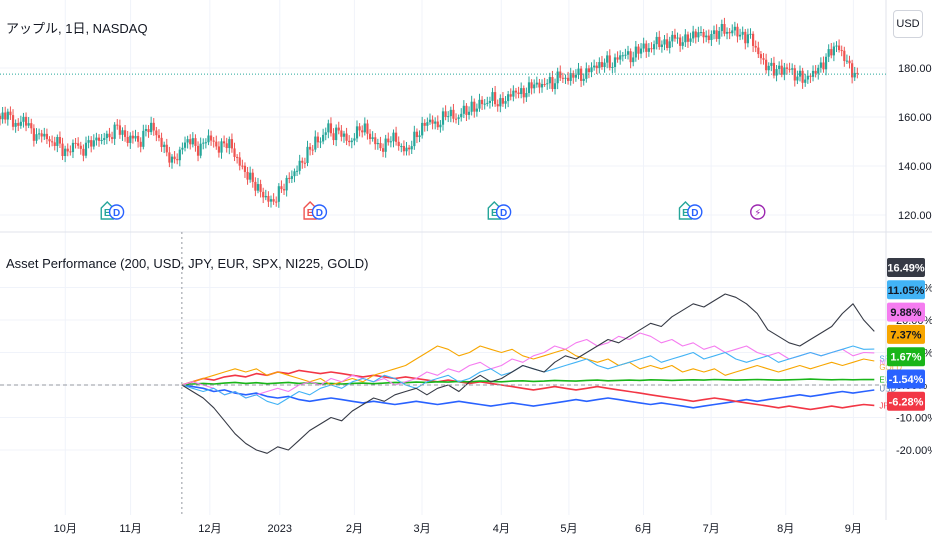 The height and width of the screenshot is (550, 932). Describe the element at coordinates (906, 267) in the screenshot. I see `value-badge: 16.49%` at that location.